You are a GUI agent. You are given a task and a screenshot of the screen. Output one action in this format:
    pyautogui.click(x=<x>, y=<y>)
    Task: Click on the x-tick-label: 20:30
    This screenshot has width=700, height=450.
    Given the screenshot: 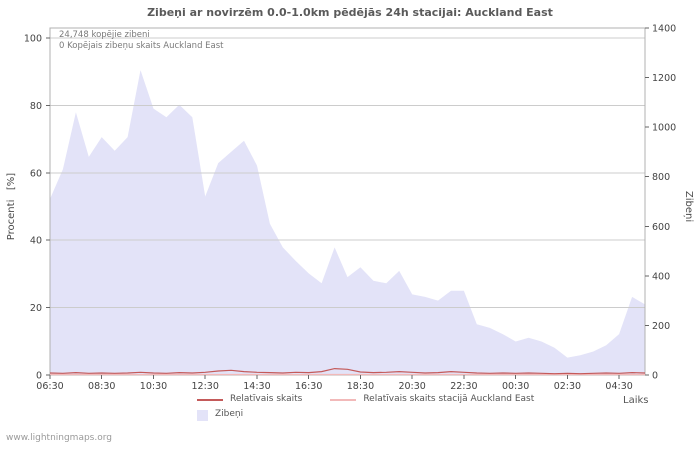 What is the action you would take?
    pyautogui.click(x=411, y=386)
    